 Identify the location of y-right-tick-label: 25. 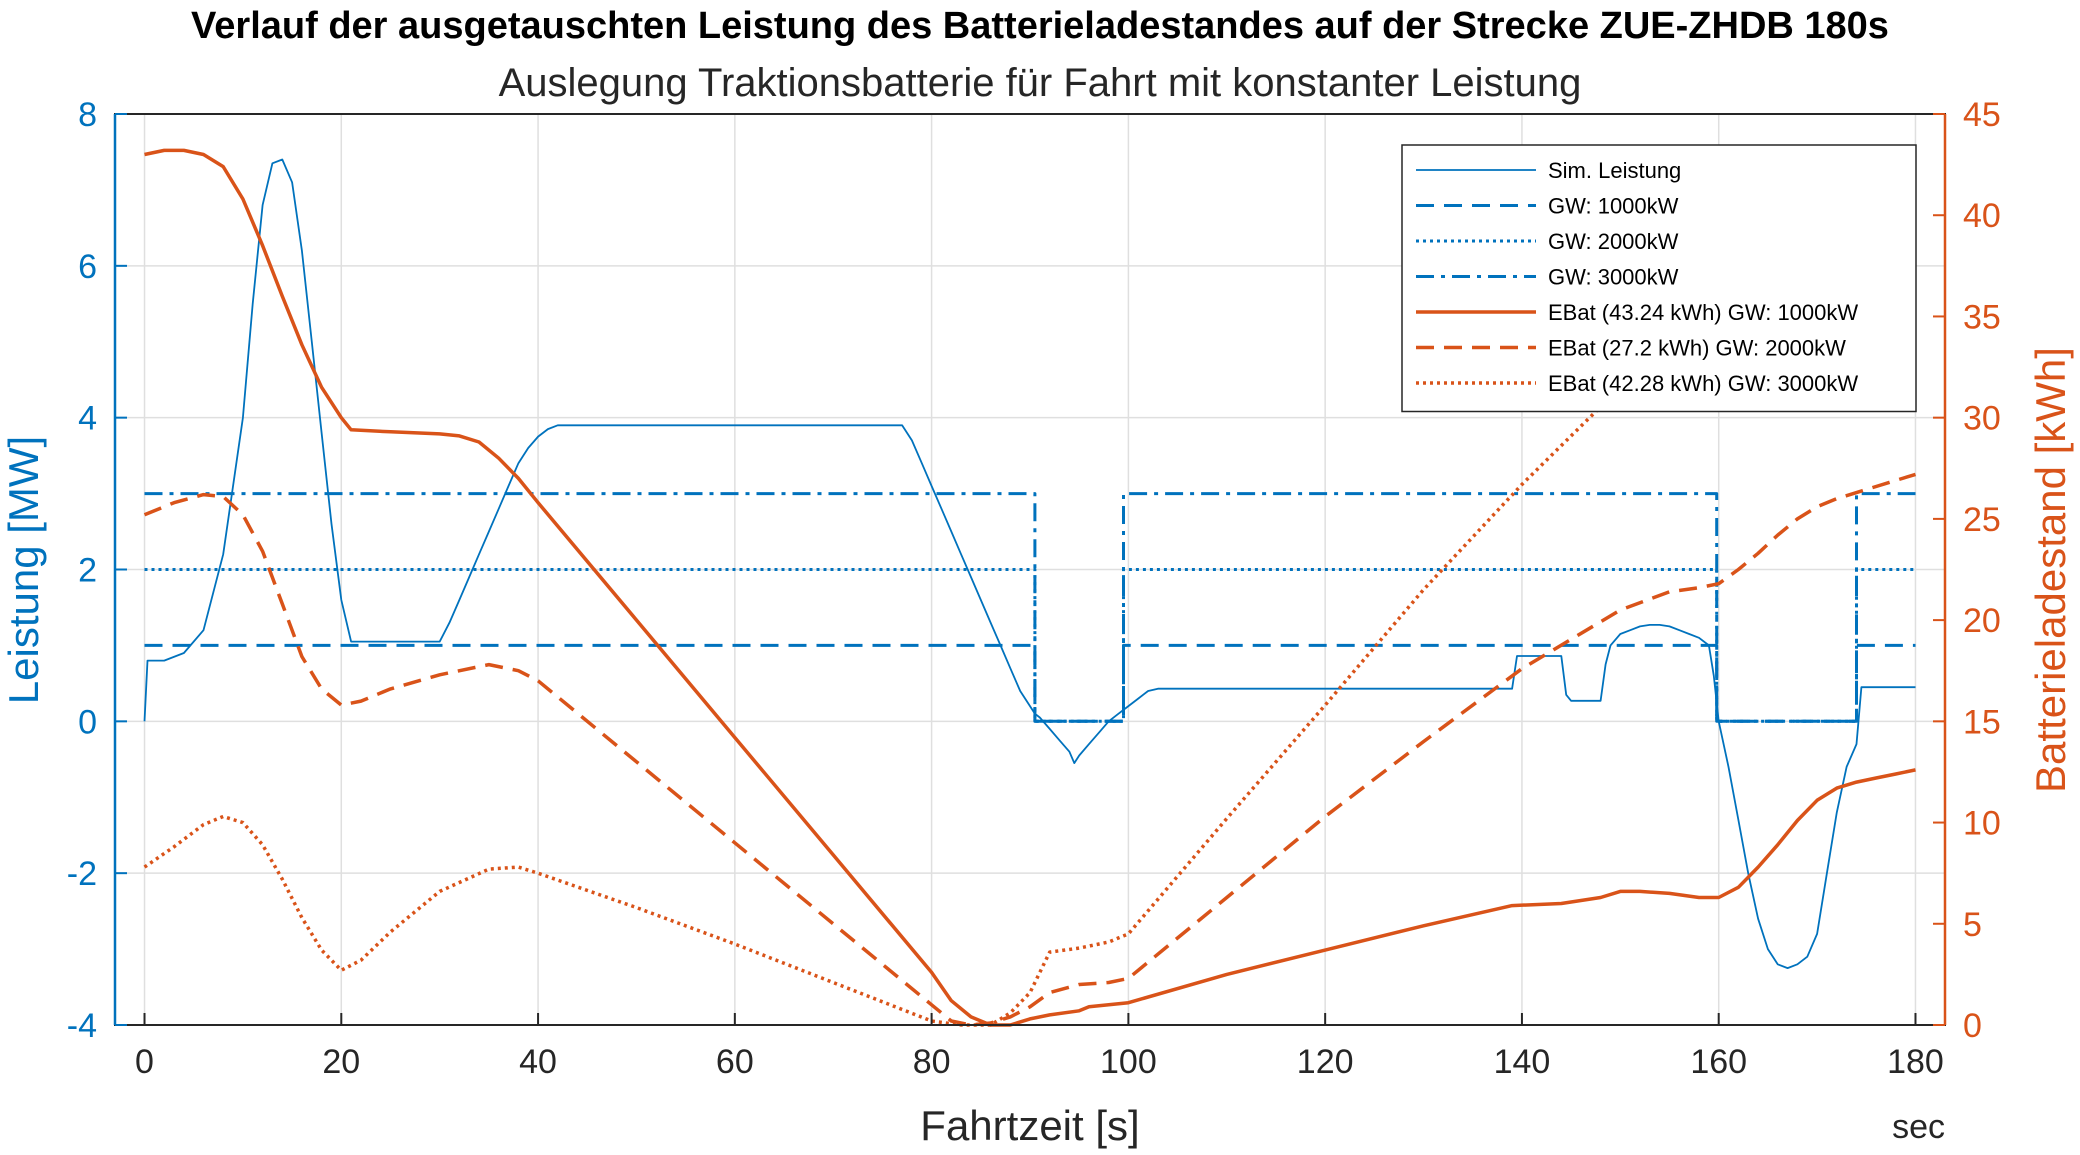
(1982, 520).